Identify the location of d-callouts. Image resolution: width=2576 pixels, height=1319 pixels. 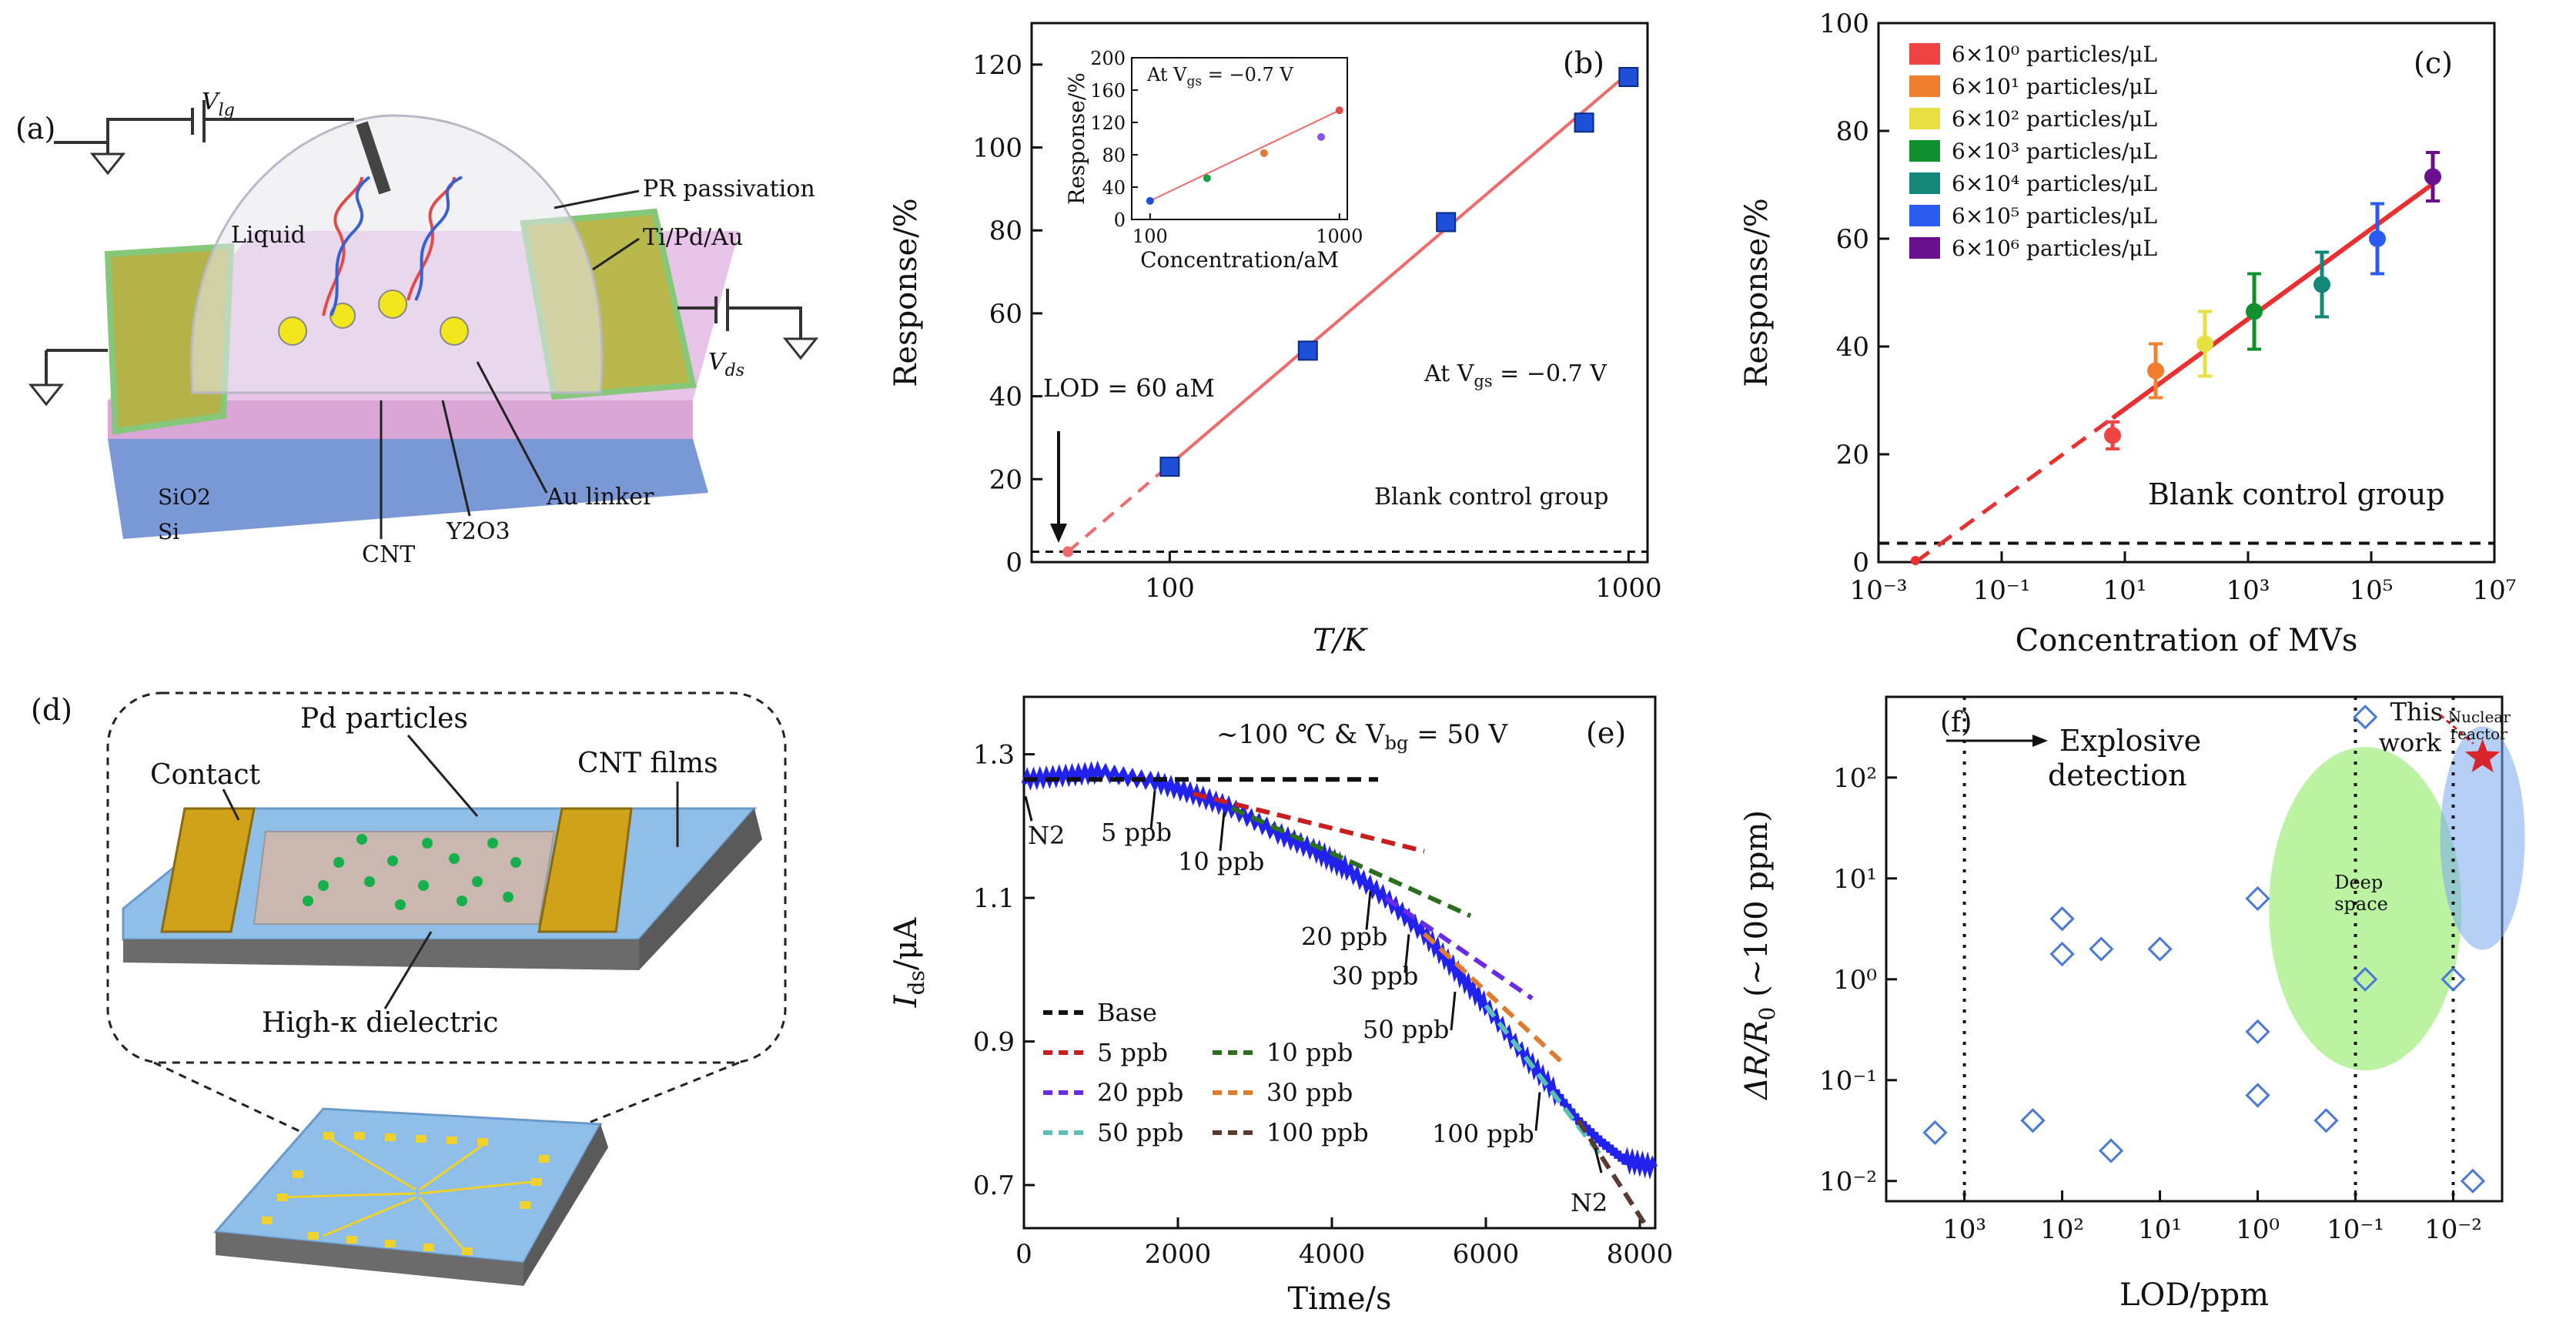
(451, 872).